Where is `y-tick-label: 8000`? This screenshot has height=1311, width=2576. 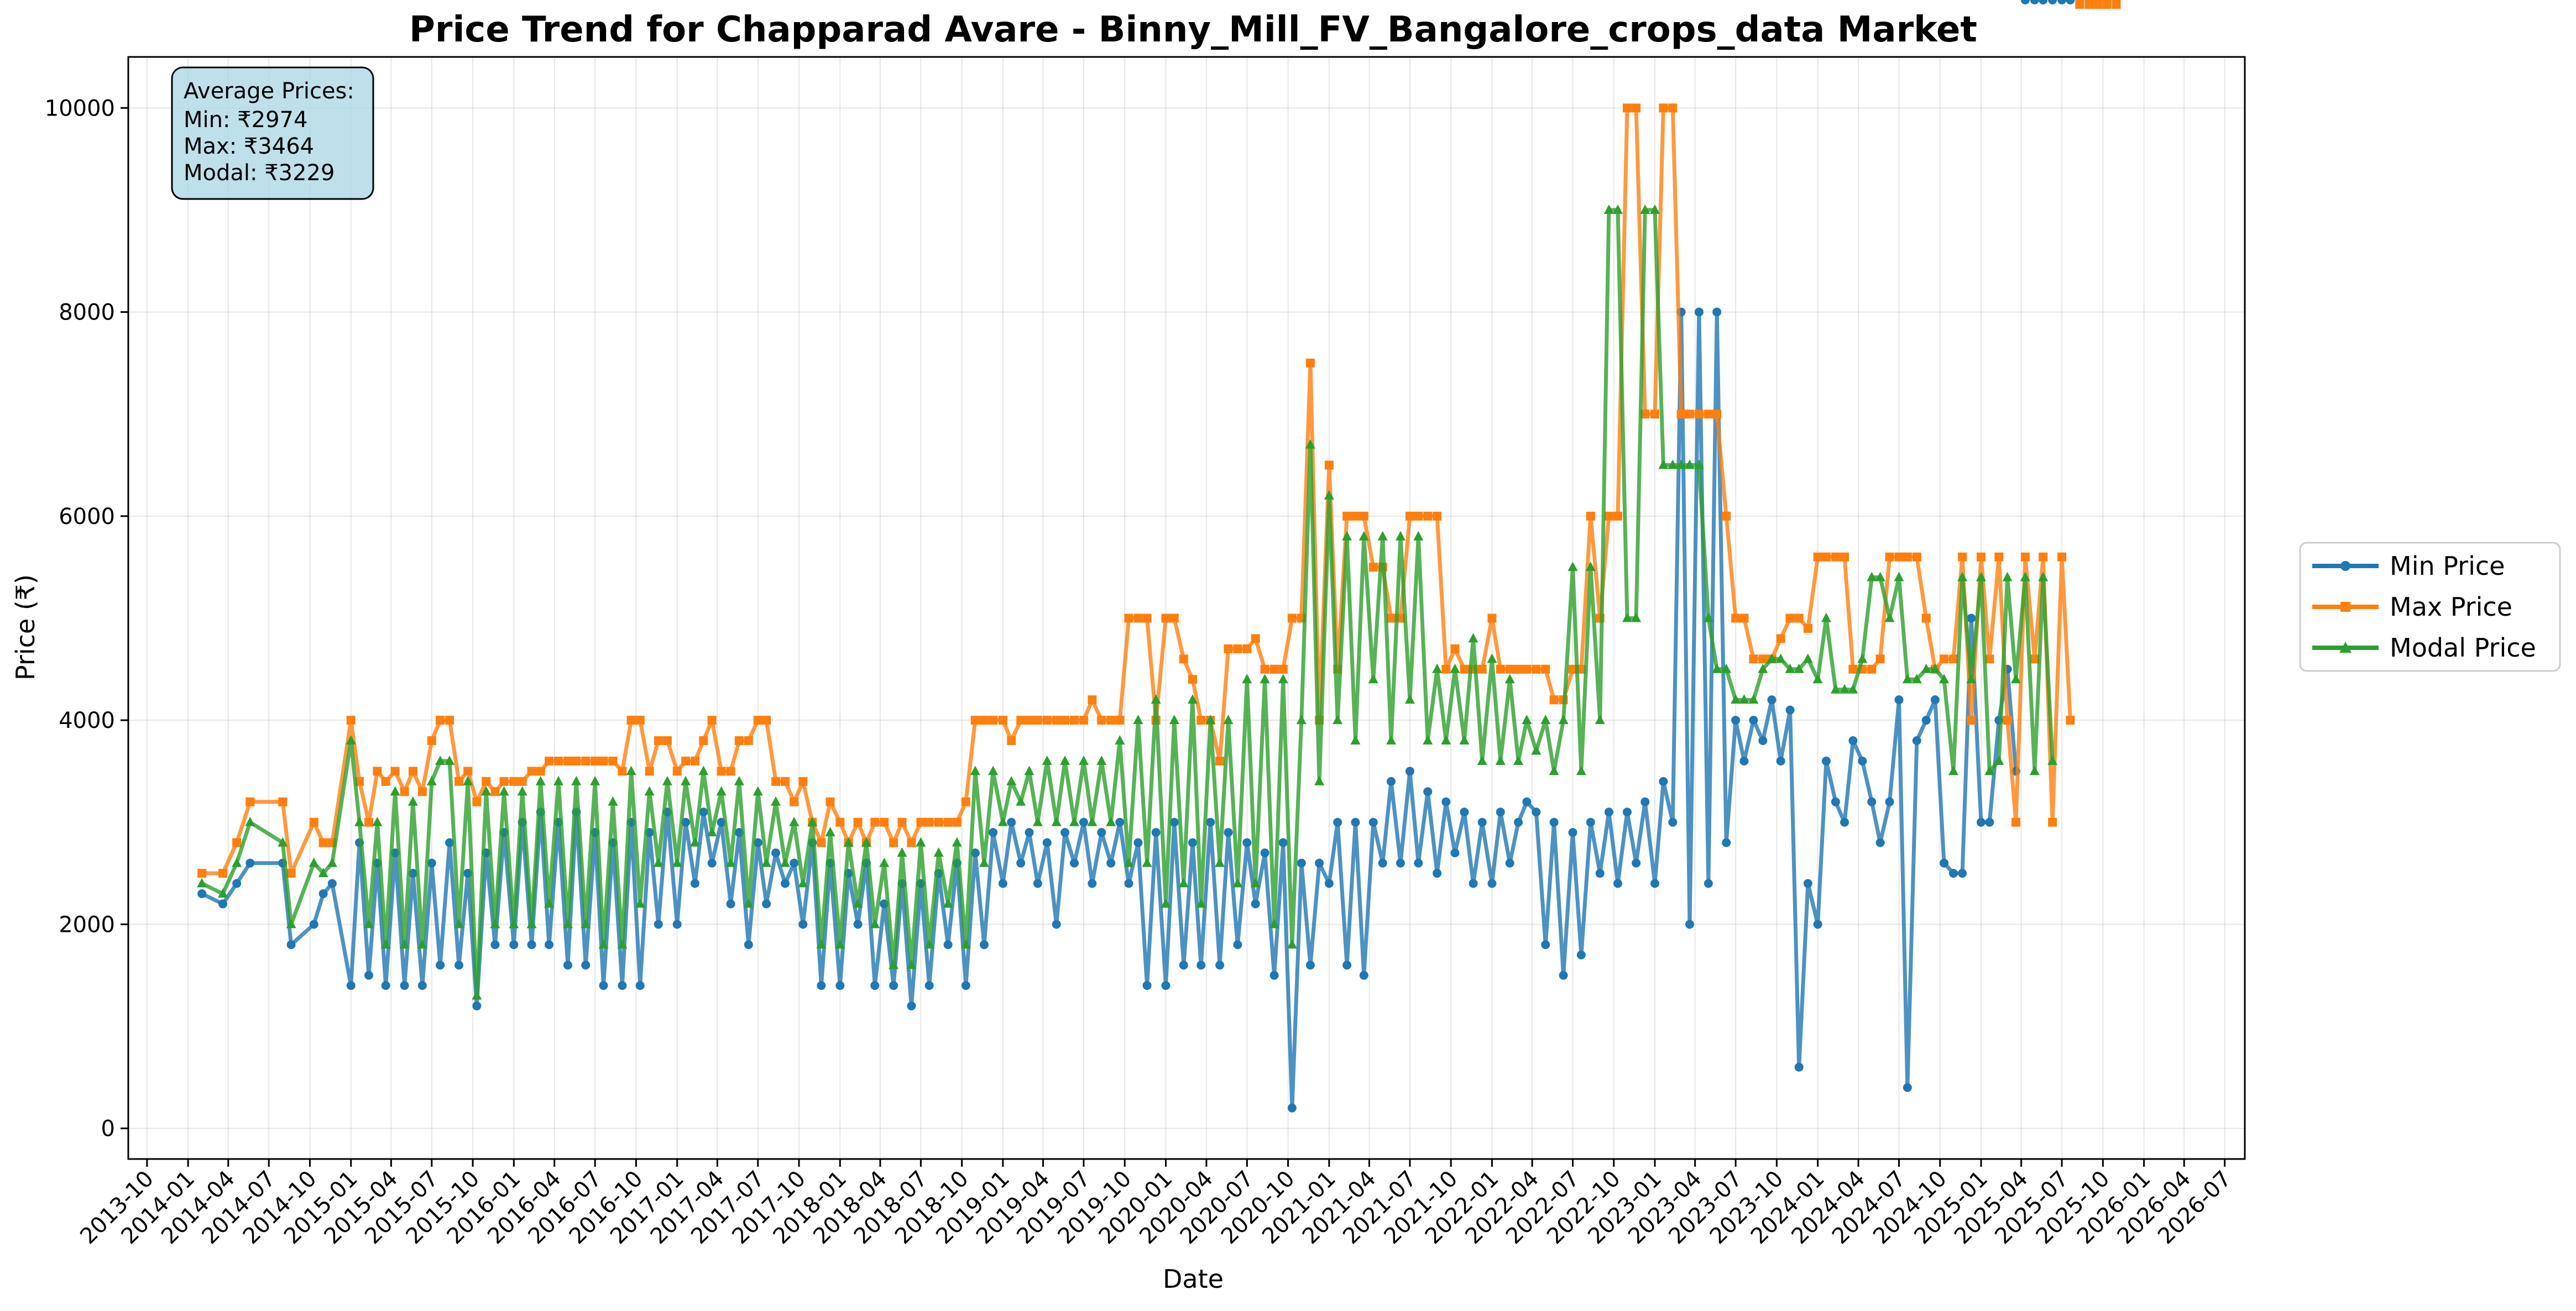 y-tick-label: 8000 is located at coordinates (87, 313).